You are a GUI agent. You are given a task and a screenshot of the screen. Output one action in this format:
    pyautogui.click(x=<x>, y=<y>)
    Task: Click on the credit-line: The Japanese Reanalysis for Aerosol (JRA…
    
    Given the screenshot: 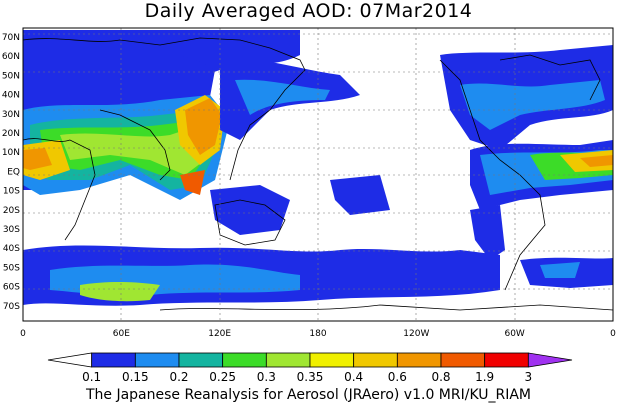 What is the action you would take?
    pyautogui.click(x=308, y=395)
    